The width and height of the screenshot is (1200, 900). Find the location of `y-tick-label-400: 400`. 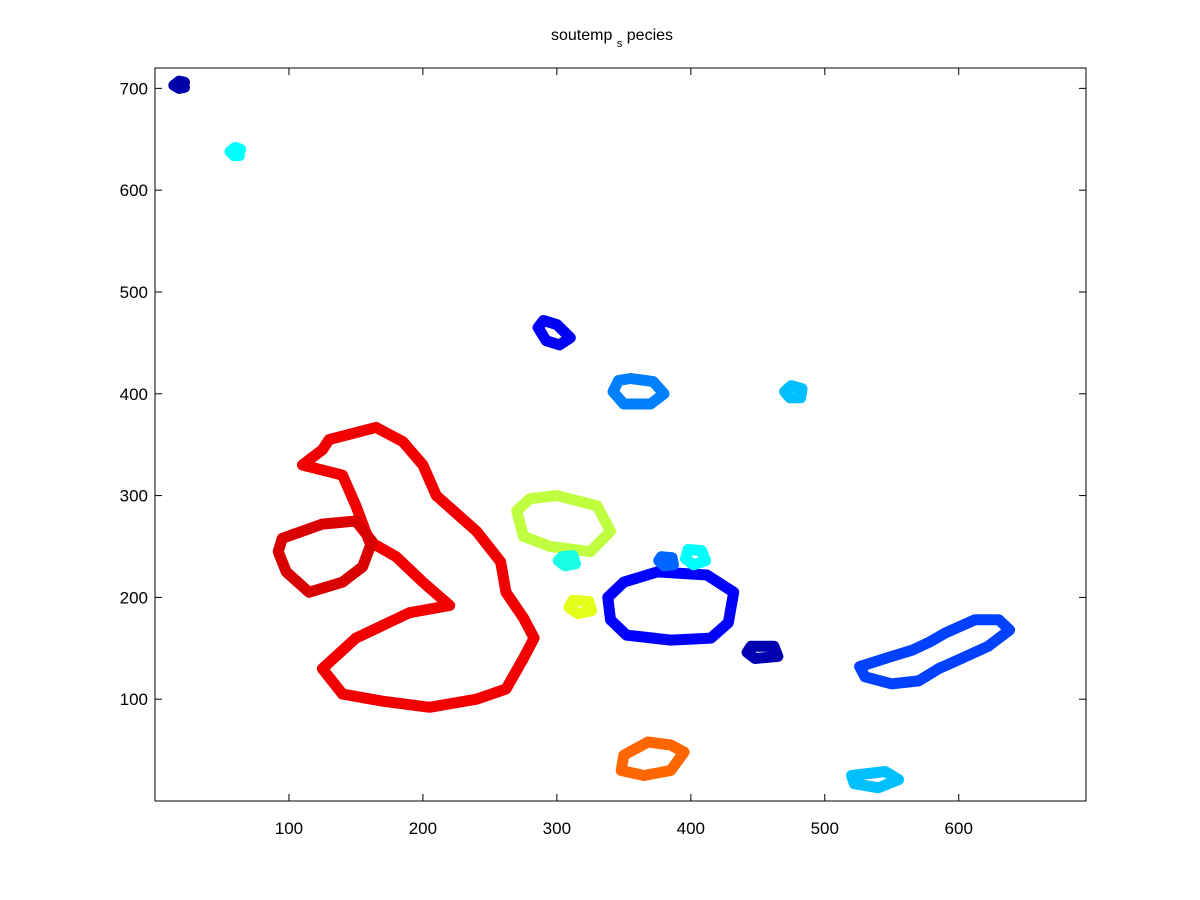

y-tick-label-400: 400 is located at coordinates (134, 394).